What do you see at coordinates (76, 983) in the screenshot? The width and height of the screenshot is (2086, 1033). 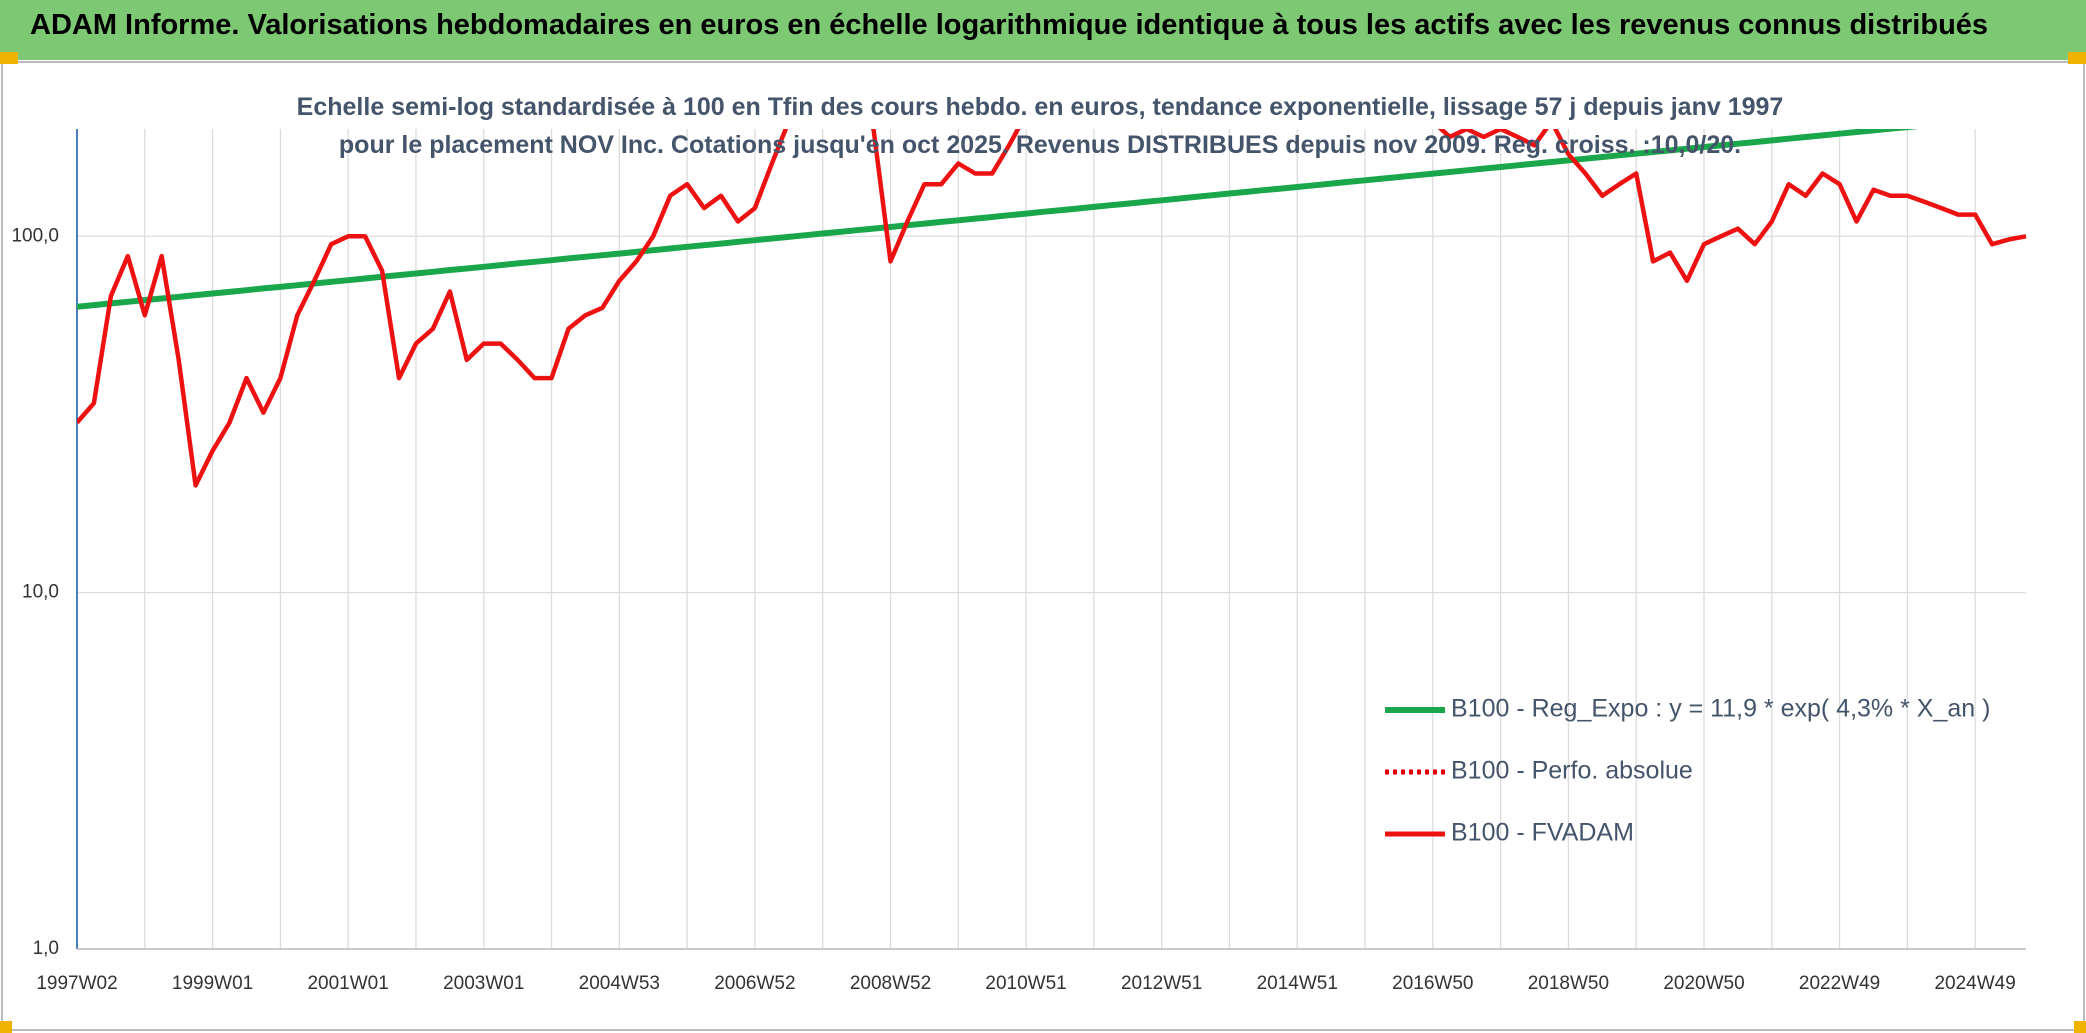 I see `x-tick-label: 1997W02` at bounding box center [76, 983].